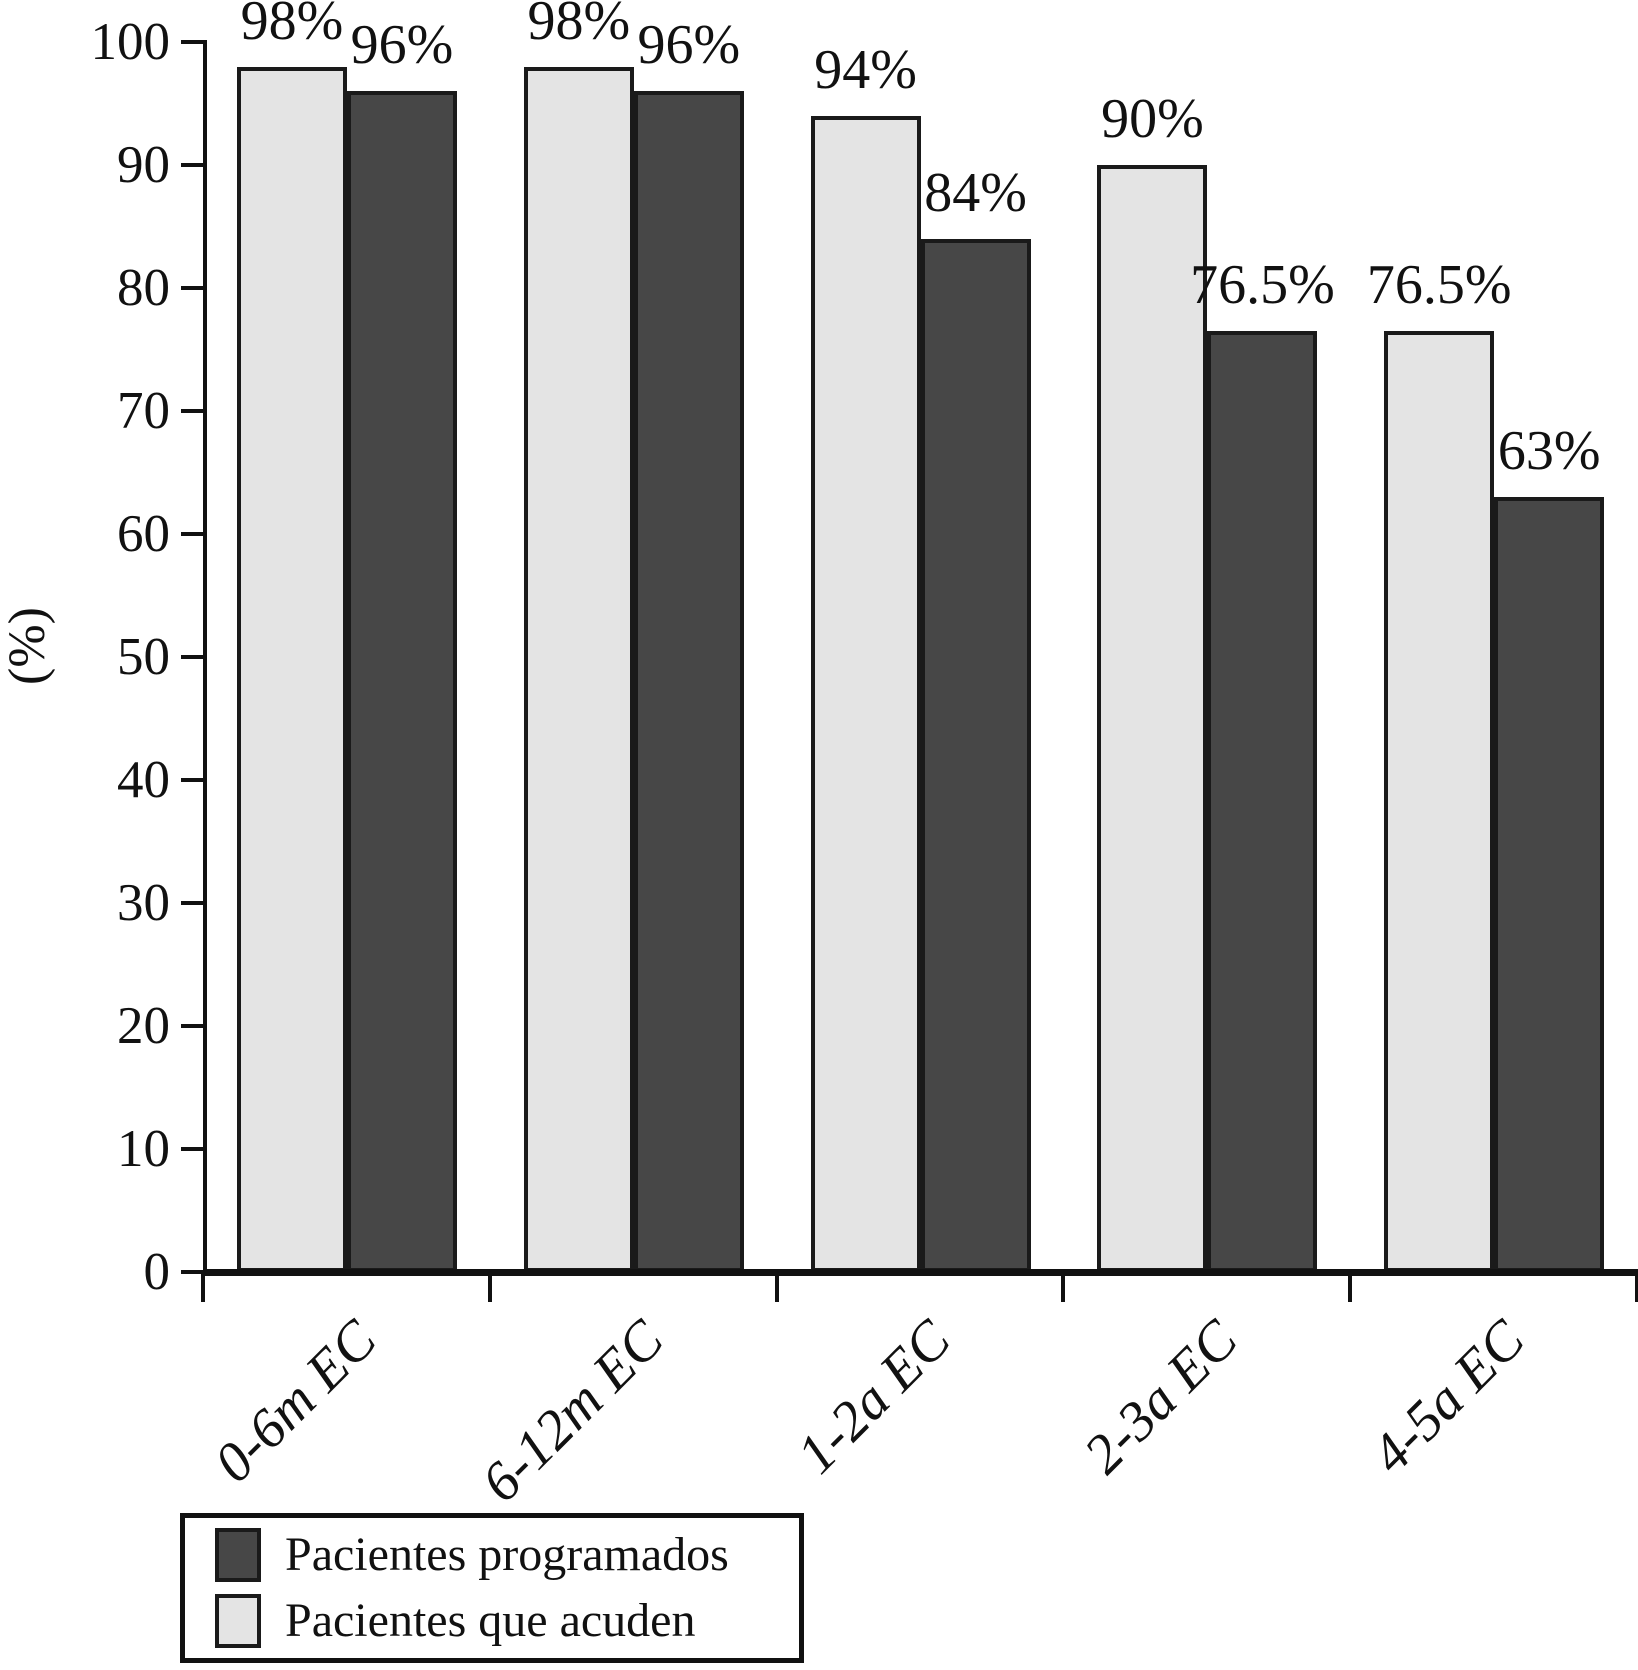 The width and height of the screenshot is (1638, 1670). Describe the element at coordinates (143, 288) in the screenshot. I see `y-tick-label-80: 80` at that location.